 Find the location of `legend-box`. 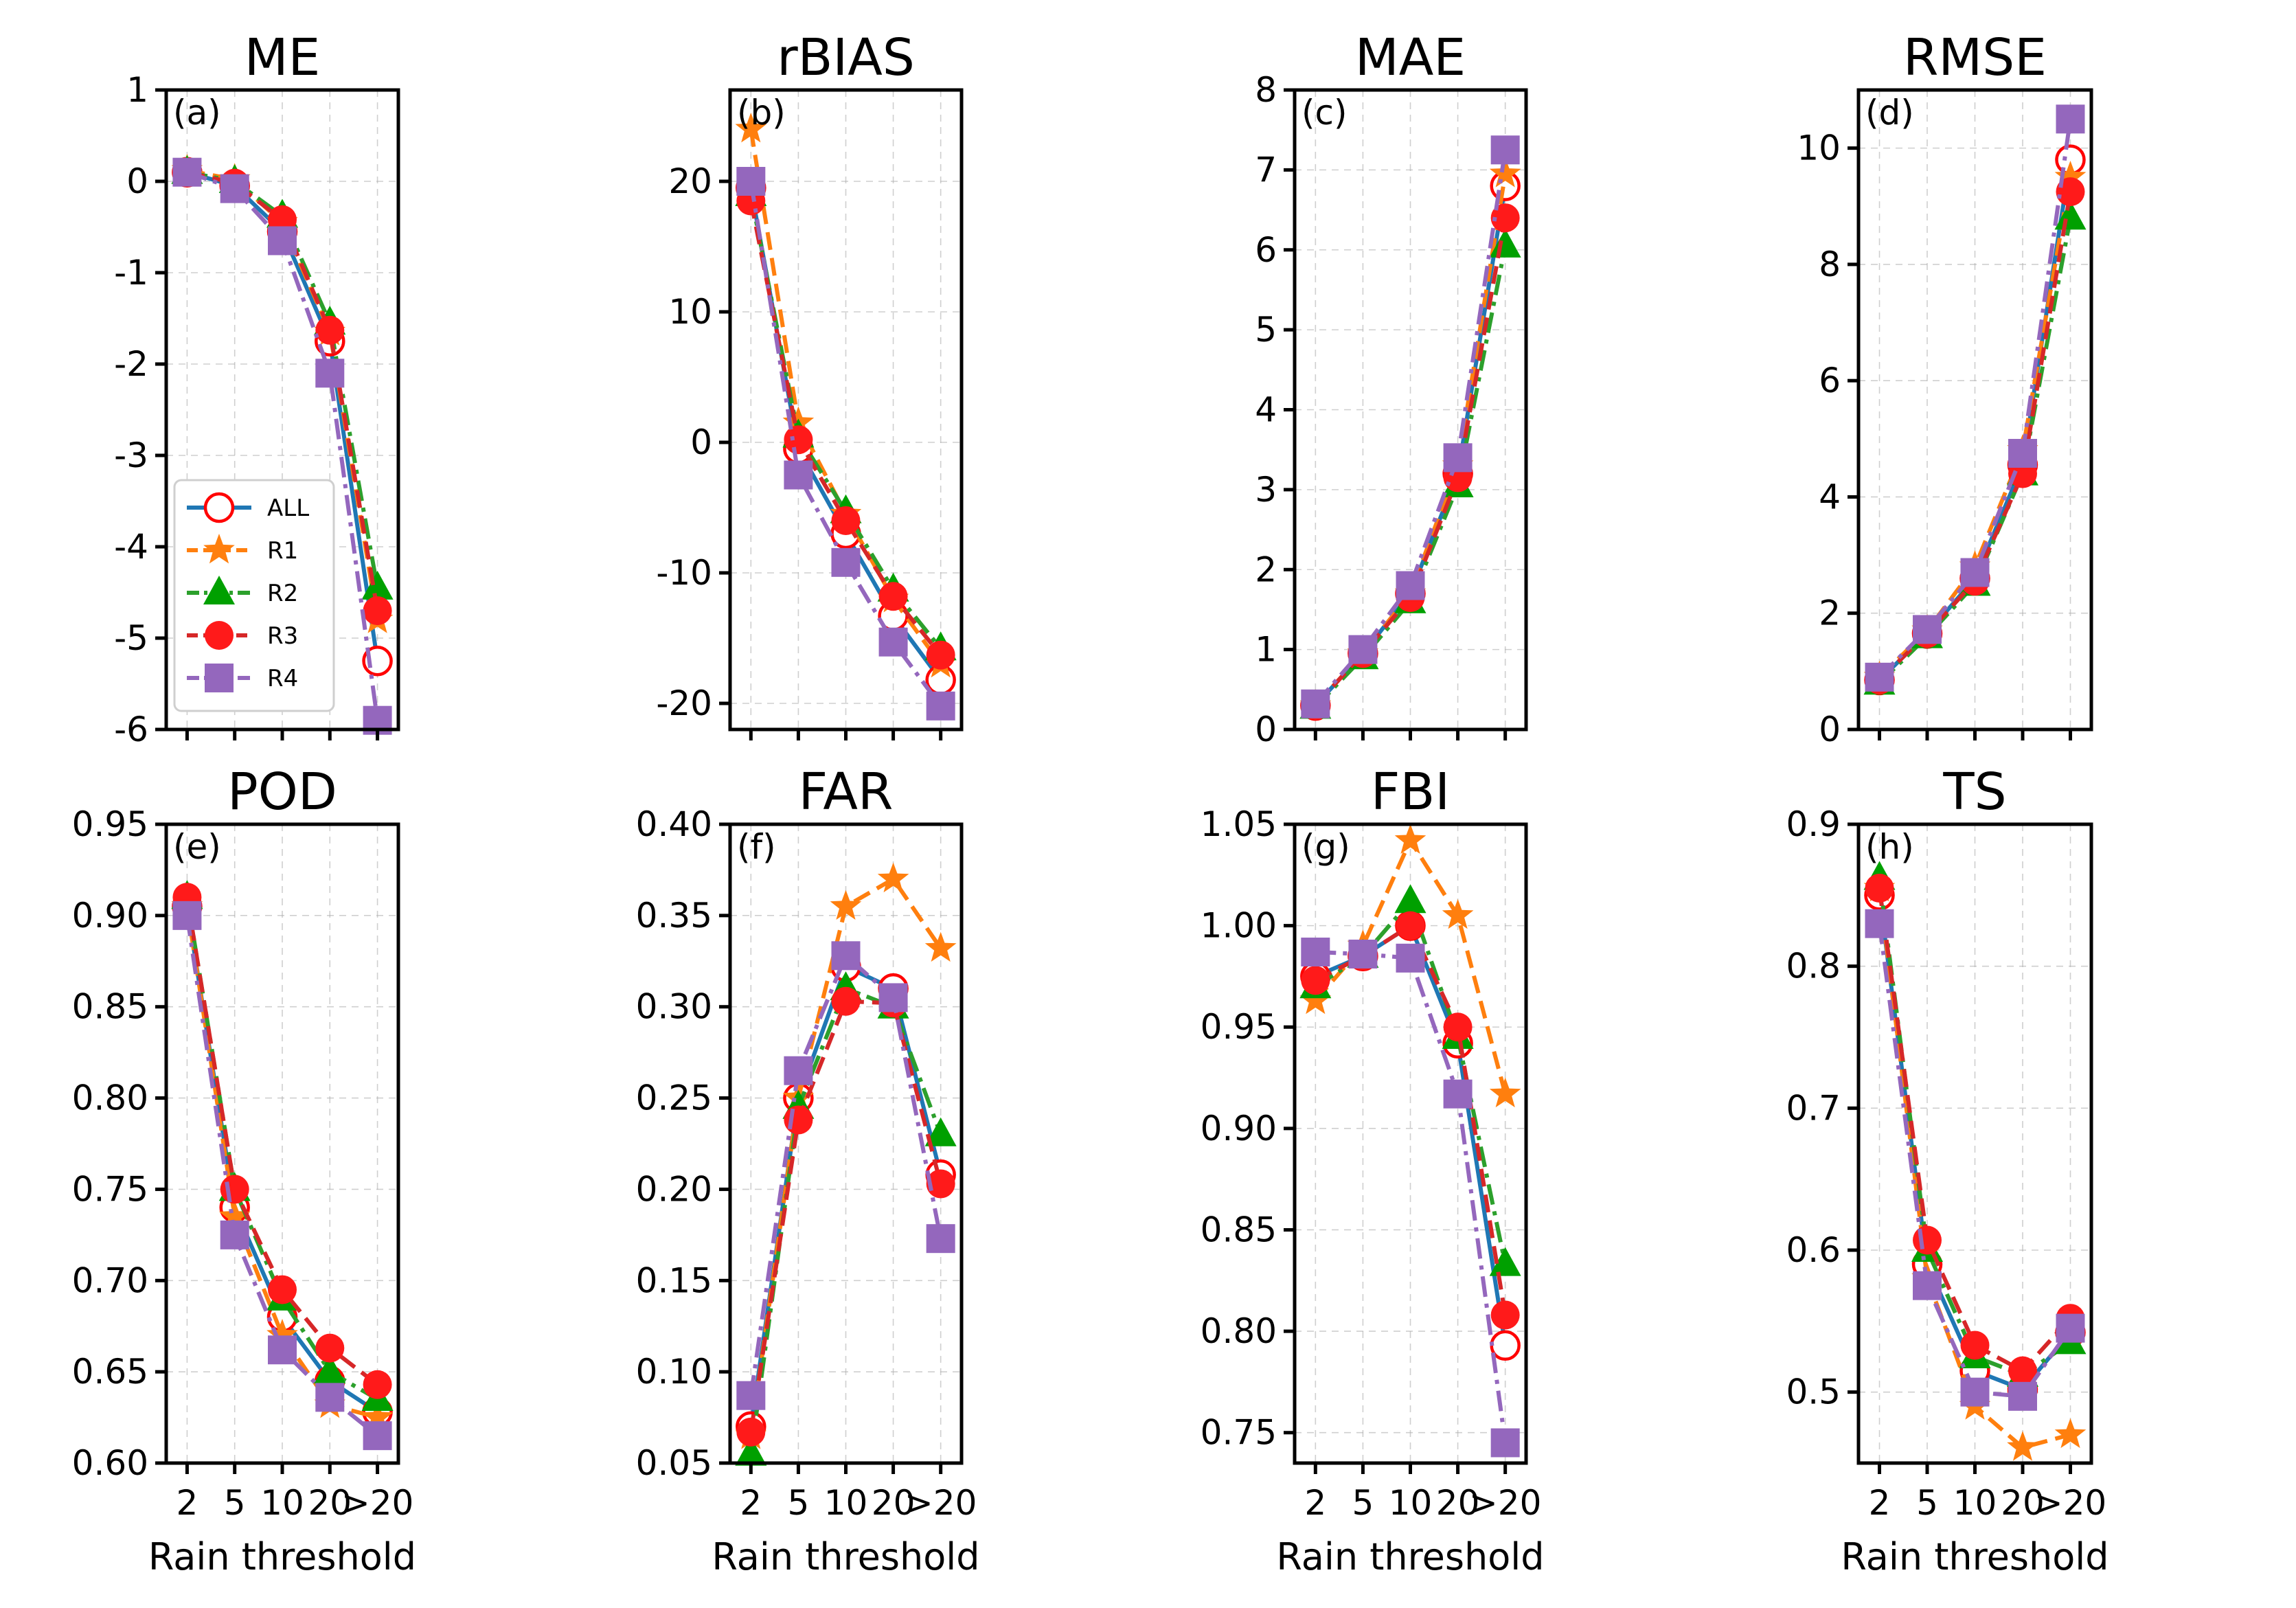

legend-box is located at coordinates (254, 595).